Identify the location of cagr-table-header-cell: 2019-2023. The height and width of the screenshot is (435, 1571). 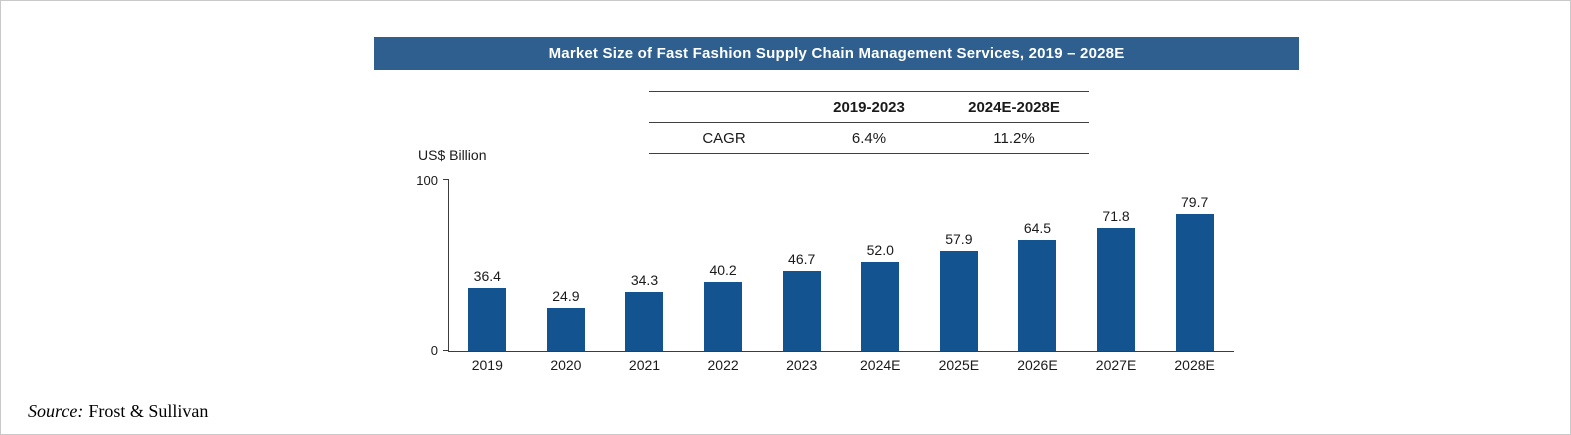
(869, 107).